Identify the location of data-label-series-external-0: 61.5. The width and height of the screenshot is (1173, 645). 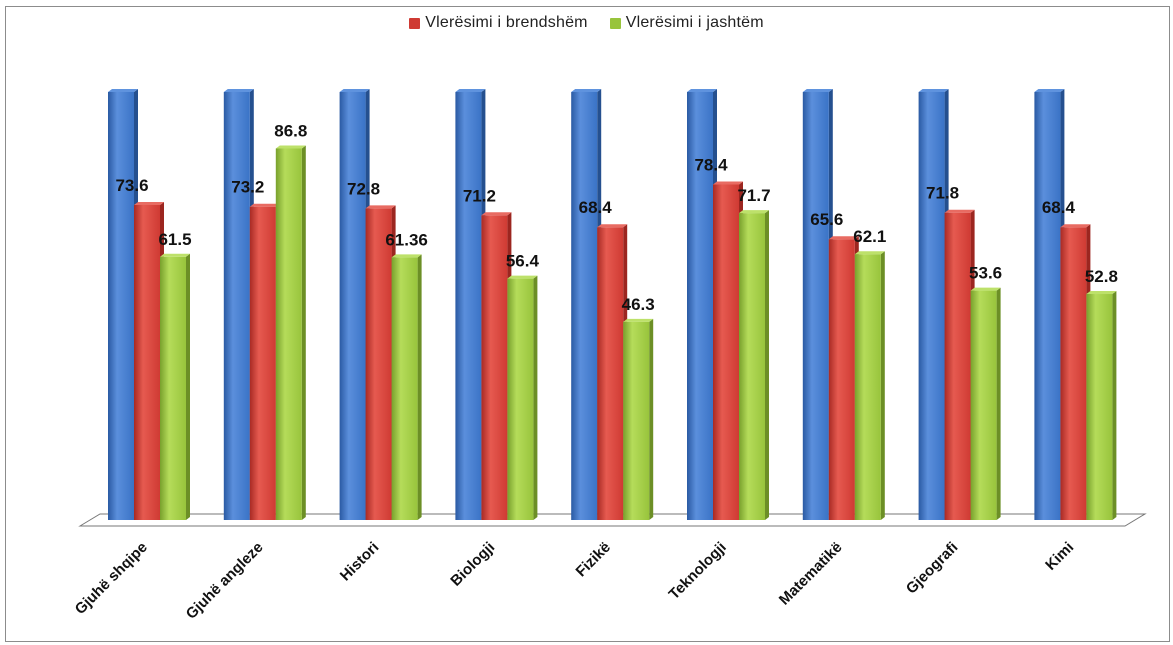
(174, 239).